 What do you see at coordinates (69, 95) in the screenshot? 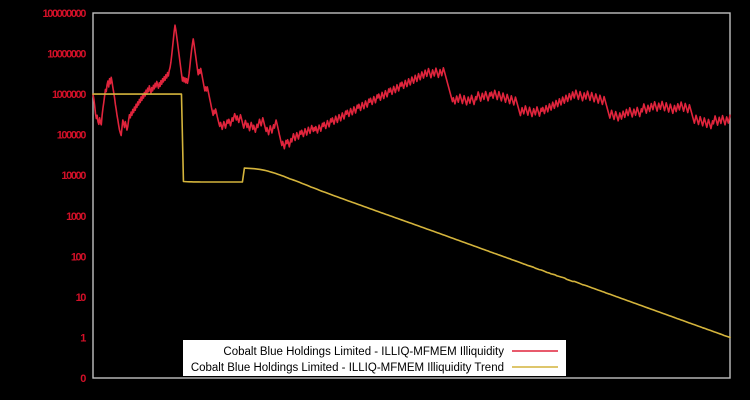
I see `y-axis-tick-label: 1000000` at bounding box center [69, 95].